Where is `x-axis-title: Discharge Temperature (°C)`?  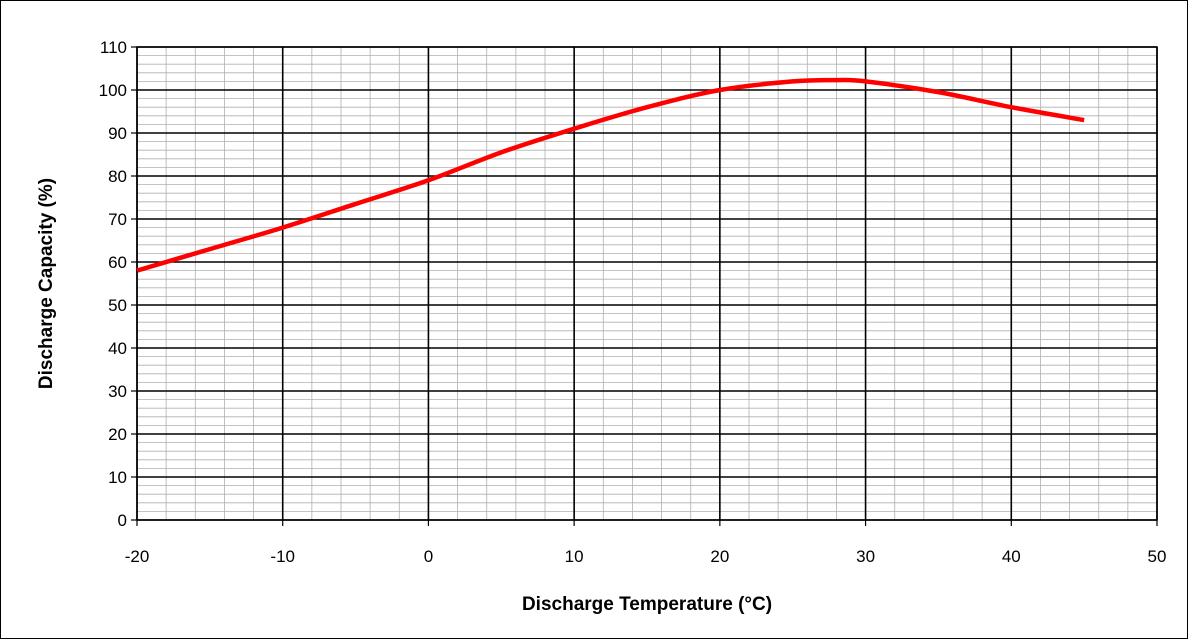 x-axis-title: Discharge Temperature (°C) is located at coordinates (647, 604).